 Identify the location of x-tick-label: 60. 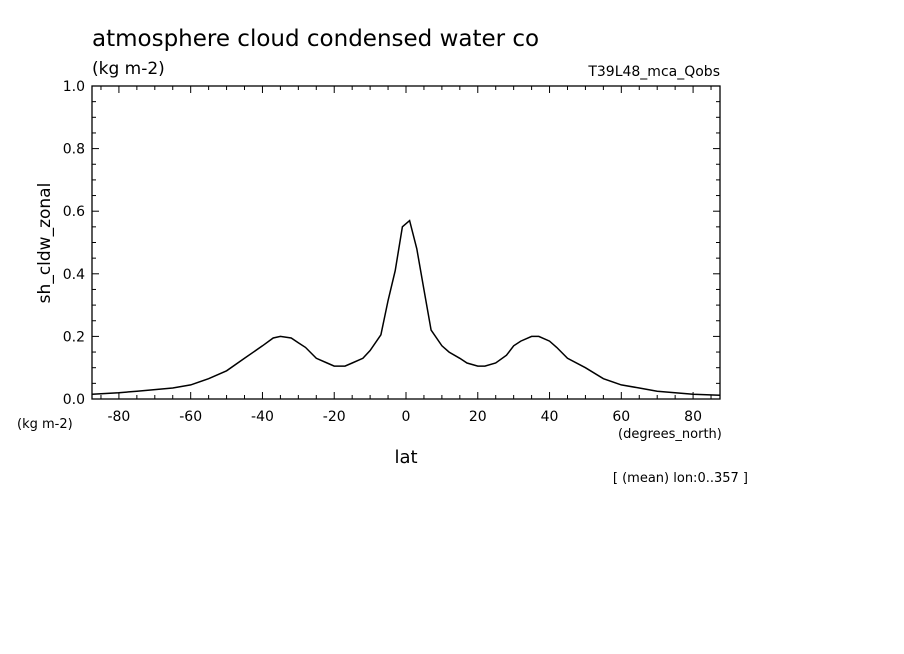
(621, 417).